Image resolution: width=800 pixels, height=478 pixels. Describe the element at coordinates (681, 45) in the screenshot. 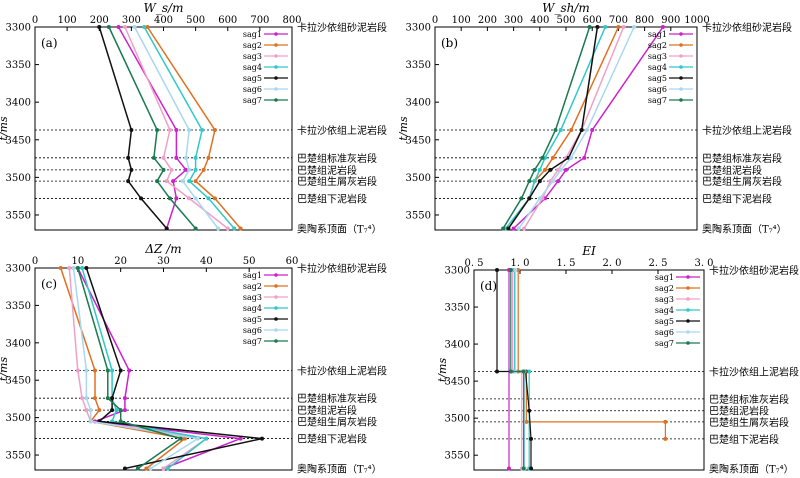

I see `legend-marker-sag2-b` at that location.